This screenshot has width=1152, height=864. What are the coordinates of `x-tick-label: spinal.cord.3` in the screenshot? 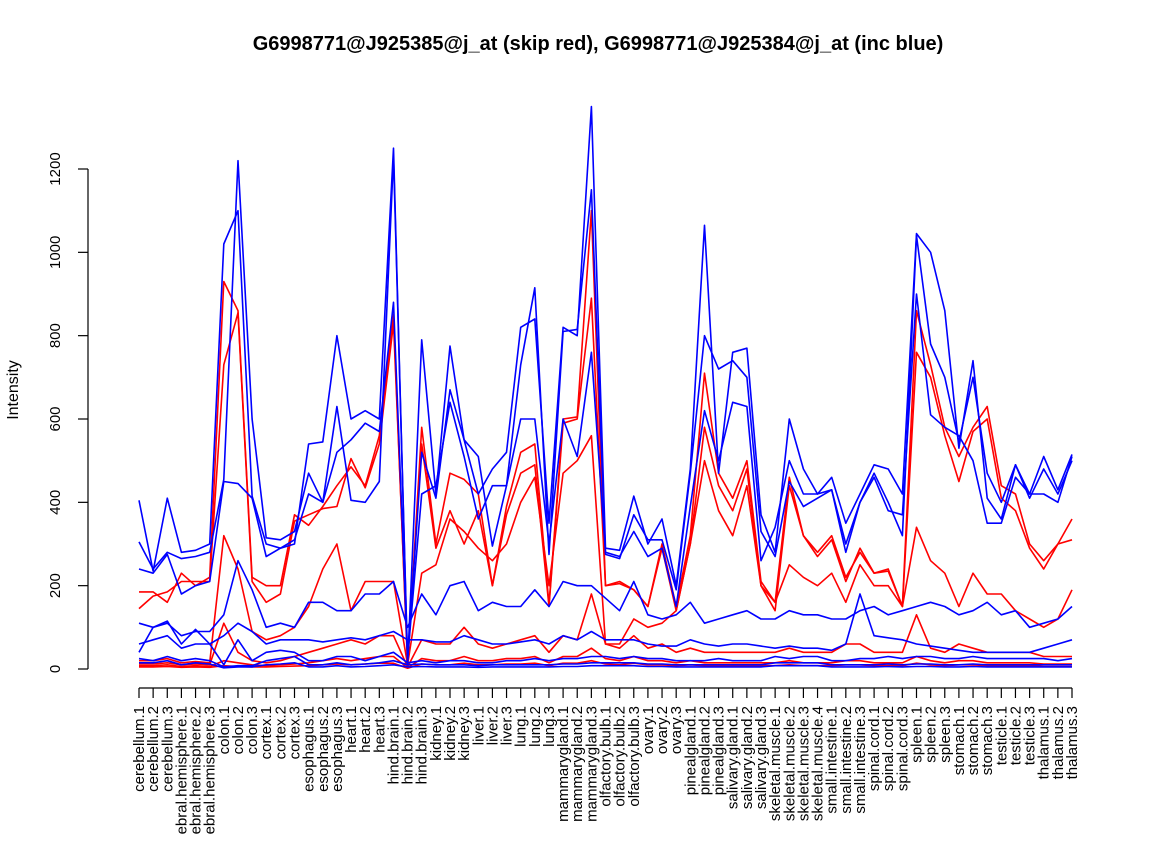 It's located at (902, 748).